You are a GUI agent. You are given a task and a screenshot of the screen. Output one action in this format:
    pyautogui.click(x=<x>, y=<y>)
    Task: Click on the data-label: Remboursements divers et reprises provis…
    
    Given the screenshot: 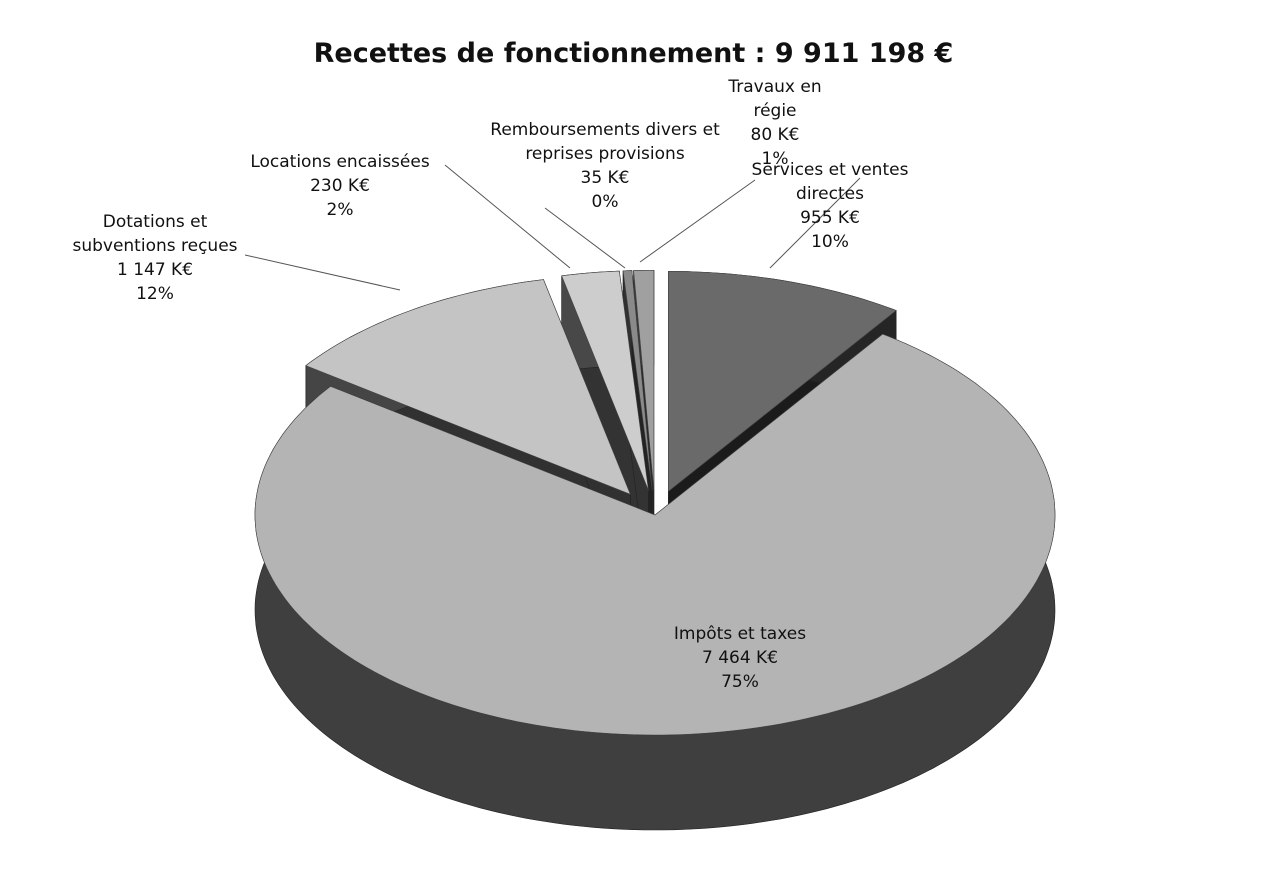 What is the action you would take?
    pyautogui.click(x=605, y=166)
    